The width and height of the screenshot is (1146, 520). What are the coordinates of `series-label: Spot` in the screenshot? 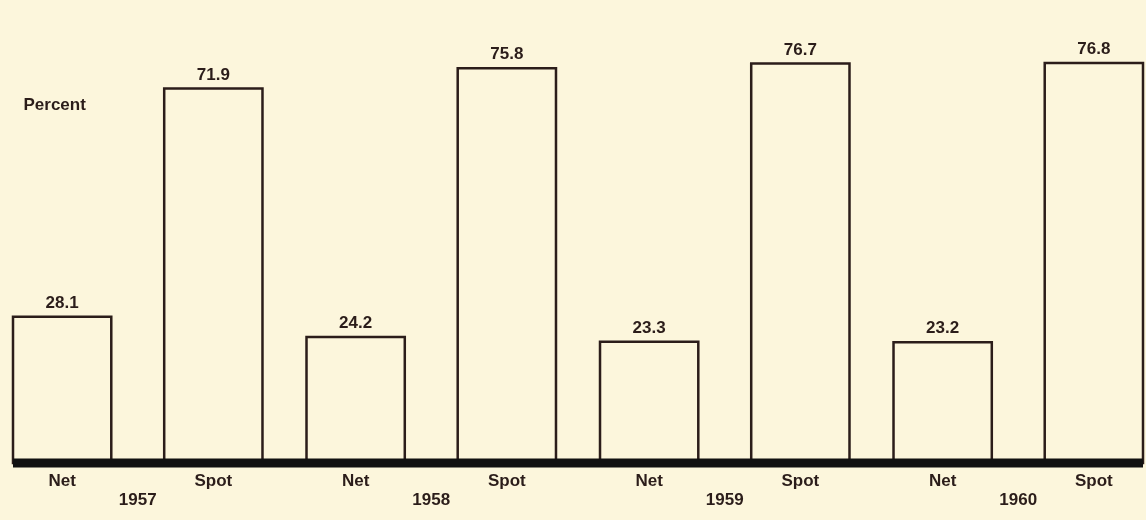 It's located at (213, 480).